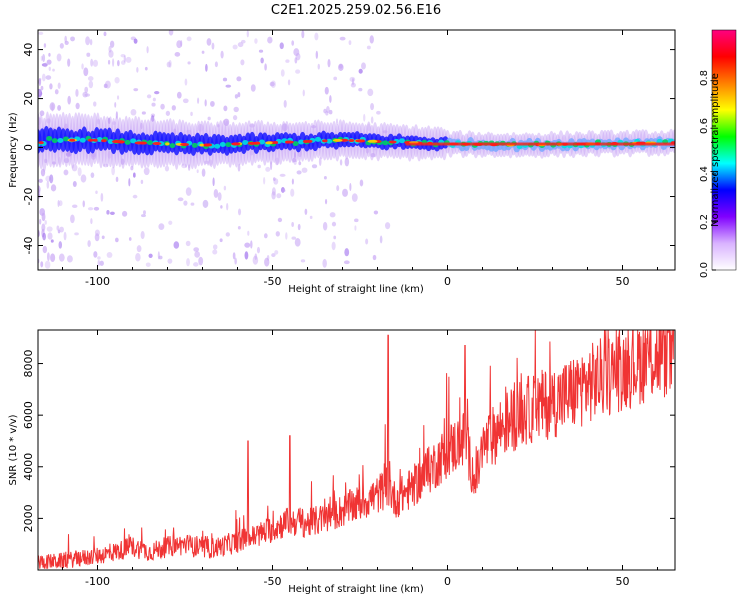 This screenshot has width=750, height=600. I want to click on snr-y-label: SNR (10 * v/v), so click(13, 449).